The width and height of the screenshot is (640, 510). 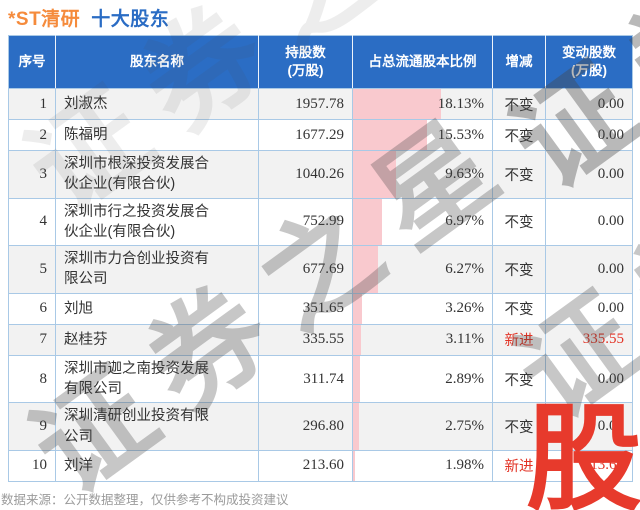 What do you see at coordinates (422, 379) in the screenshot?
I see `percent-cell: 2.89%` at bounding box center [422, 379].